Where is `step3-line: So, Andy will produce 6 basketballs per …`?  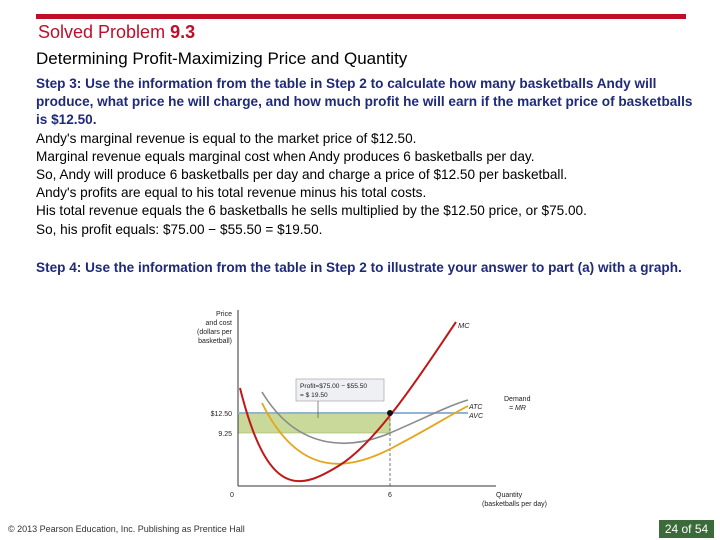
step3-line: So, Andy will produce 6 basketballs per … is located at coordinates (302, 175).